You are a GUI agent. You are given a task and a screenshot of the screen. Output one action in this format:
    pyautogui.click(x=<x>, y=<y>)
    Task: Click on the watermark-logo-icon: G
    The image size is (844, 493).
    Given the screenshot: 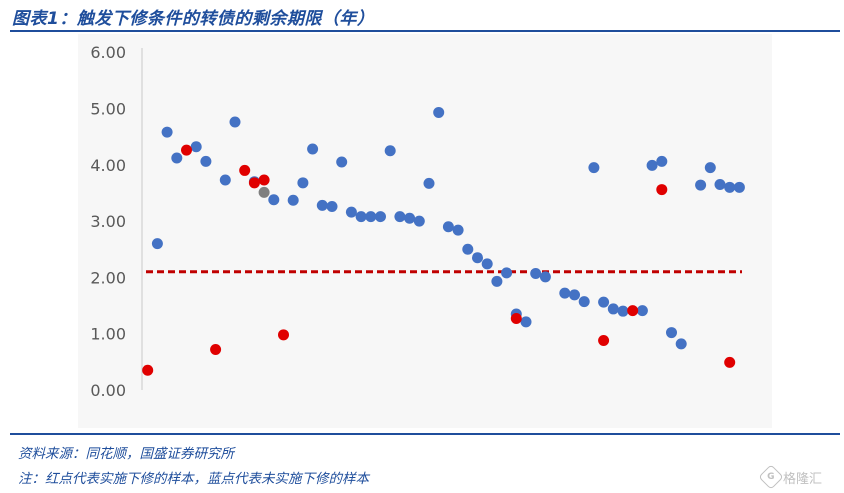 What is the action you would take?
    pyautogui.click(x=771, y=477)
    